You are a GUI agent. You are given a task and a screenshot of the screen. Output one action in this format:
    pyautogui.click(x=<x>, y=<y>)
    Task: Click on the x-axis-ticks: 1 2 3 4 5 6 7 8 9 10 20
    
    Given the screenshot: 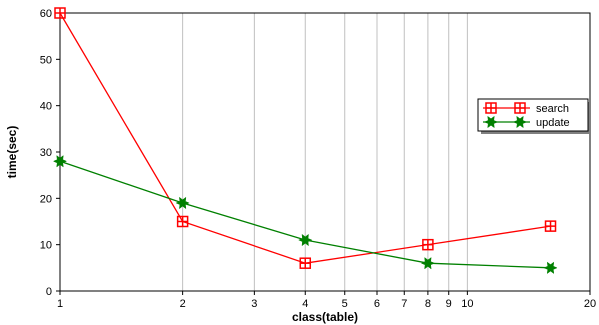 What is the action you would take?
    pyautogui.click(x=326, y=300)
    